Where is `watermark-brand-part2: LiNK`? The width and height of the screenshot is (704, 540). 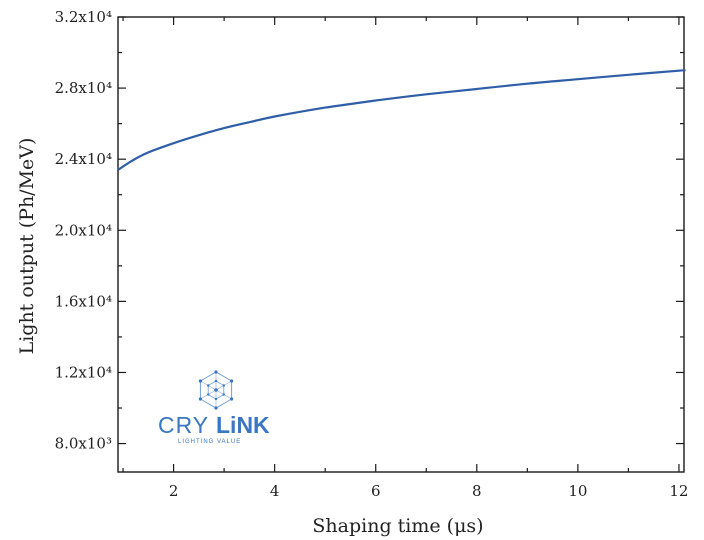
watermark-brand-part2: LiNK is located at coordinates (243, 425).